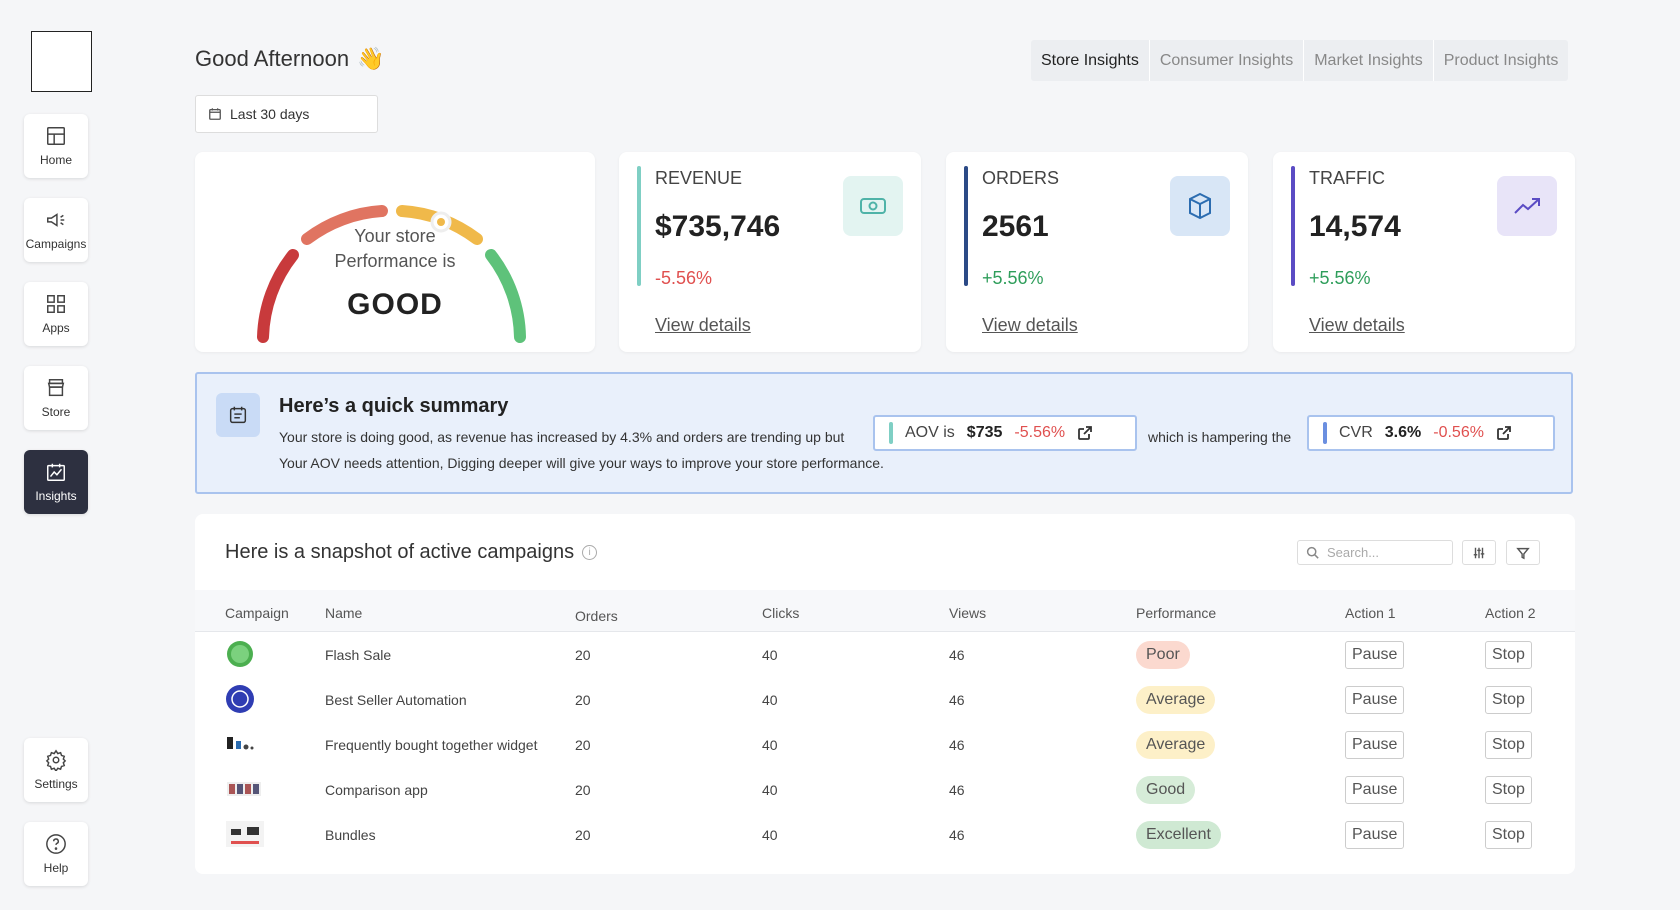 The width and height of the screenshot is (1680, 910). I want to click on tab-product-insights: Product Insights, so click(1501, 60).